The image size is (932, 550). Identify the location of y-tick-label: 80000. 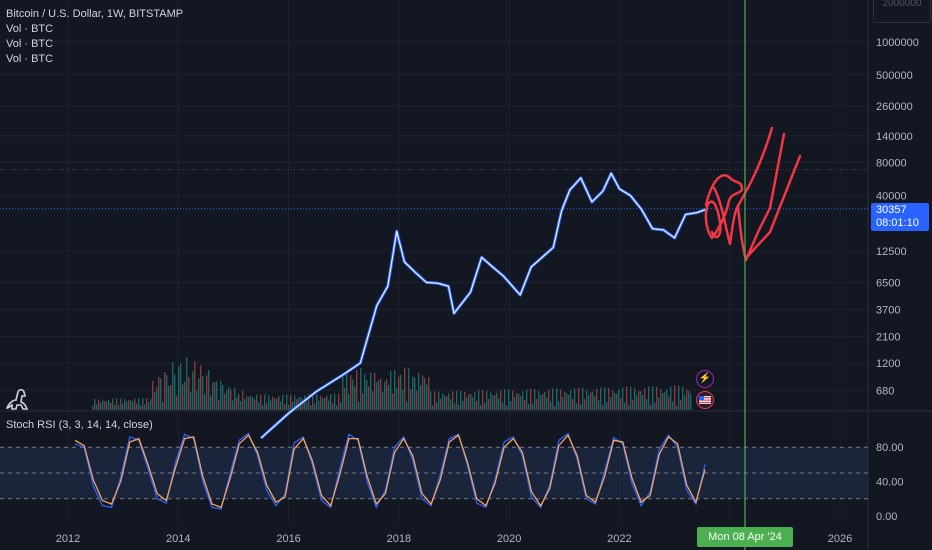
(891, 163).